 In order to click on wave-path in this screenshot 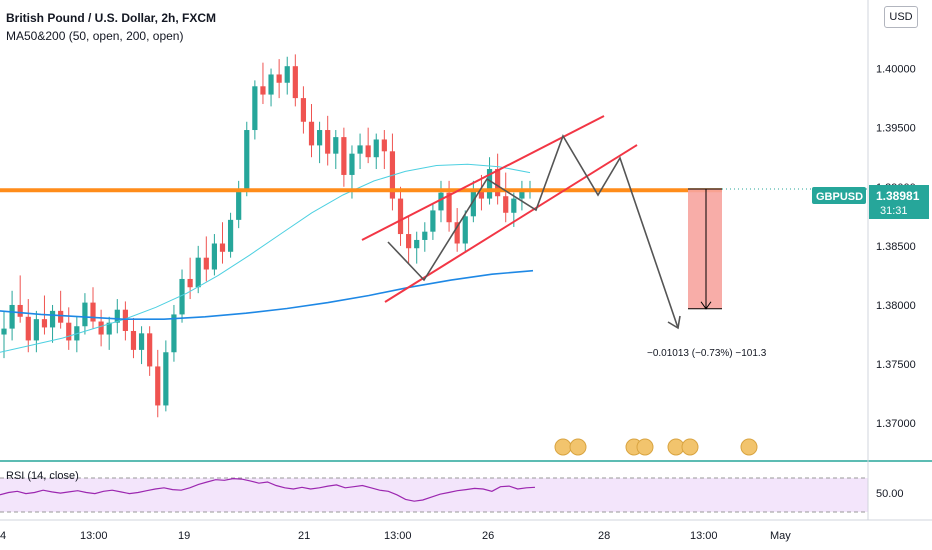, I will do `click(533, 231)`.